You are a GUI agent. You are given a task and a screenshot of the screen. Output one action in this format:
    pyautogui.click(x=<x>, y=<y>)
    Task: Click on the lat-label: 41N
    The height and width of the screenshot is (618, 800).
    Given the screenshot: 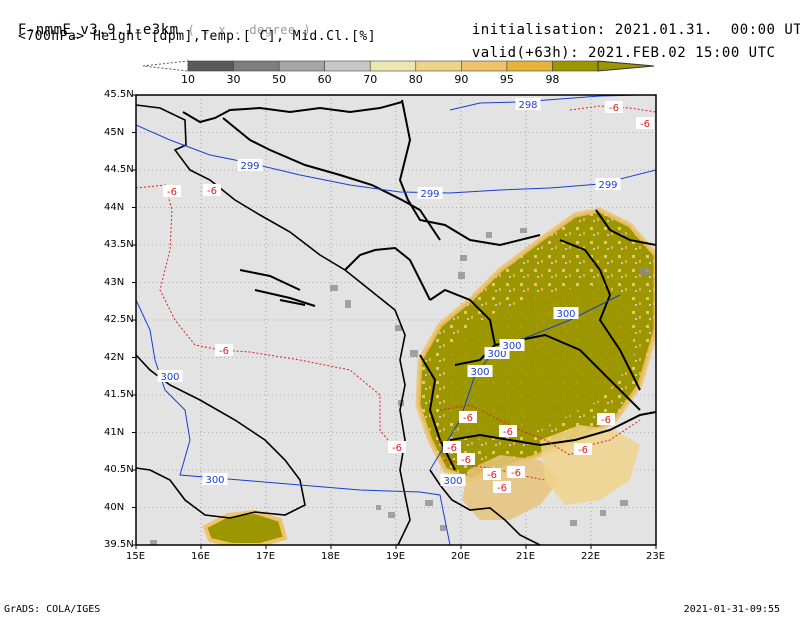 What is the action you would take?
    pyautogui.click(x=114, y=432)
    